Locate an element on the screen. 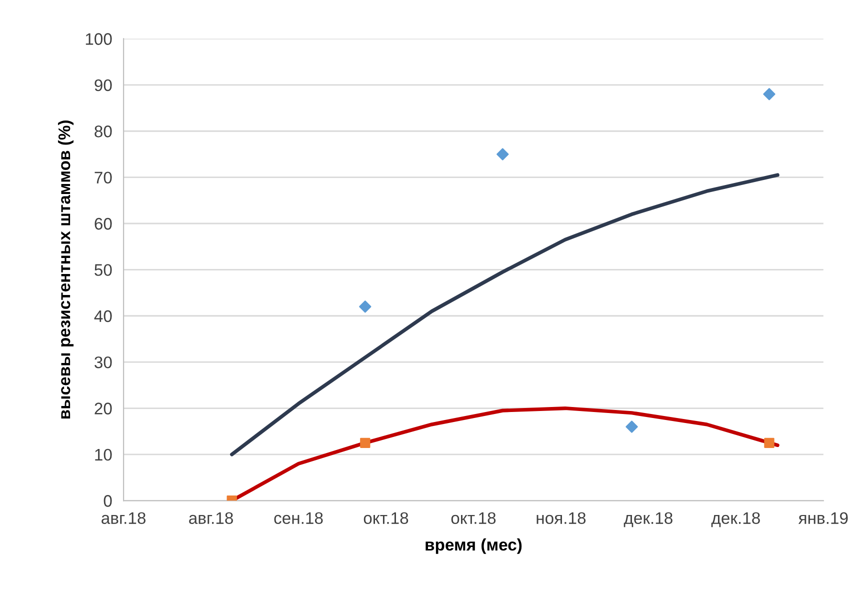  y-tick-label: 90 is located at coordinates (103, 85).